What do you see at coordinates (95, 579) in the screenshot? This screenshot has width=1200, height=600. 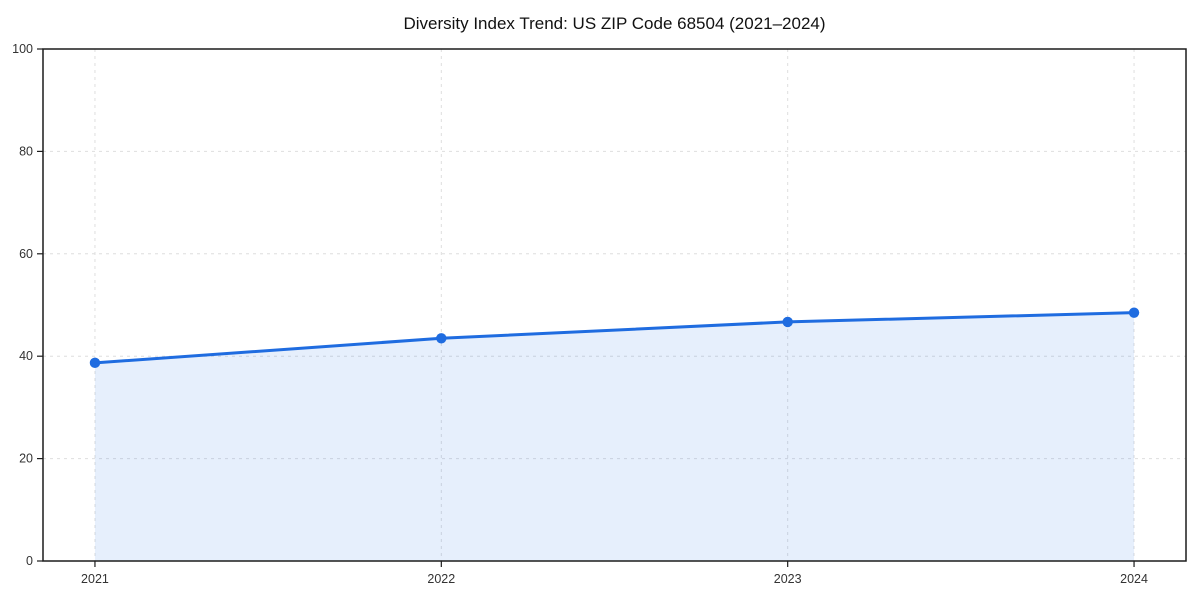 I see `x-axis-tick-label: 2021` at bounding box center [95, 579].